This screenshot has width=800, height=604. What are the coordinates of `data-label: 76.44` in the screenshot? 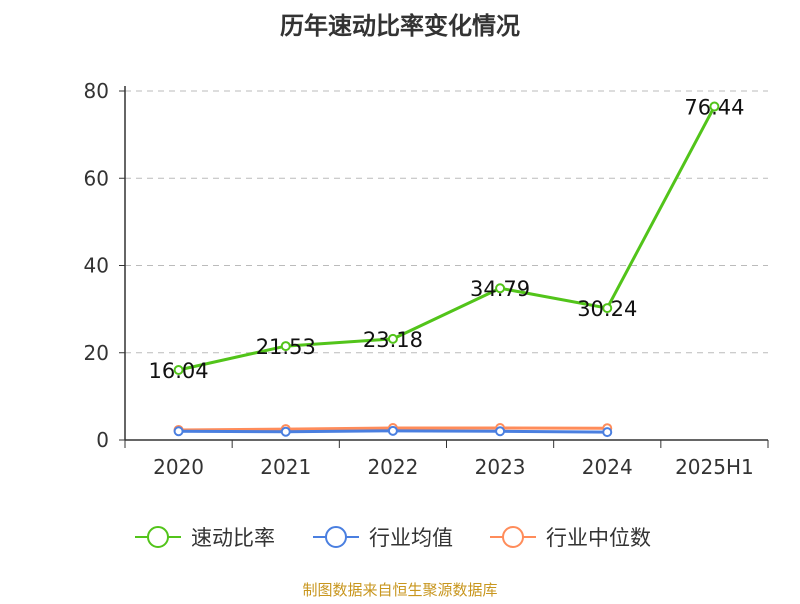 It's located at (714, 108).